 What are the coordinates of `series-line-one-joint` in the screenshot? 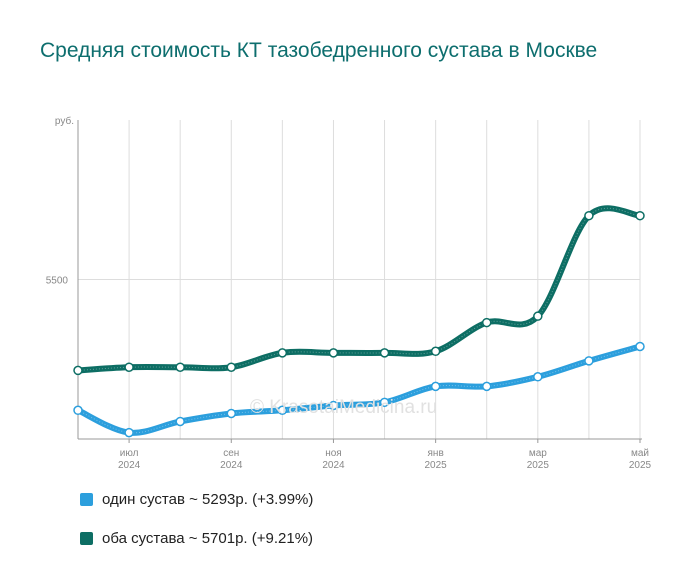 It's located at (359, 389).